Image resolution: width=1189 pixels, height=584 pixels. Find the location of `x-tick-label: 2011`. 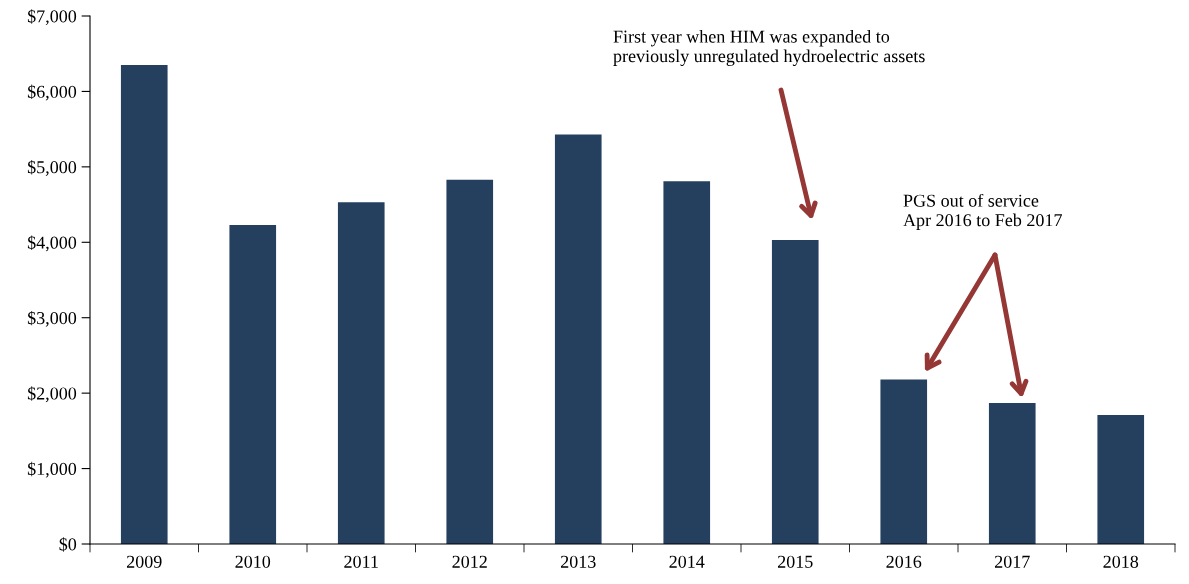

x-tick-label: 2011 is located at coordinates (361, 561).